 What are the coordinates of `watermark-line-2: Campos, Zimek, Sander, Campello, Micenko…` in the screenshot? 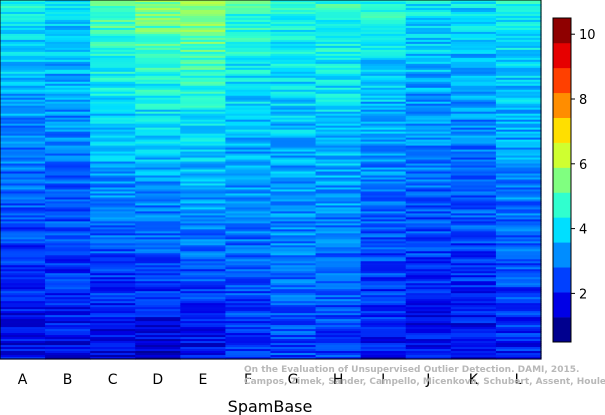 It's located at (424, 382).